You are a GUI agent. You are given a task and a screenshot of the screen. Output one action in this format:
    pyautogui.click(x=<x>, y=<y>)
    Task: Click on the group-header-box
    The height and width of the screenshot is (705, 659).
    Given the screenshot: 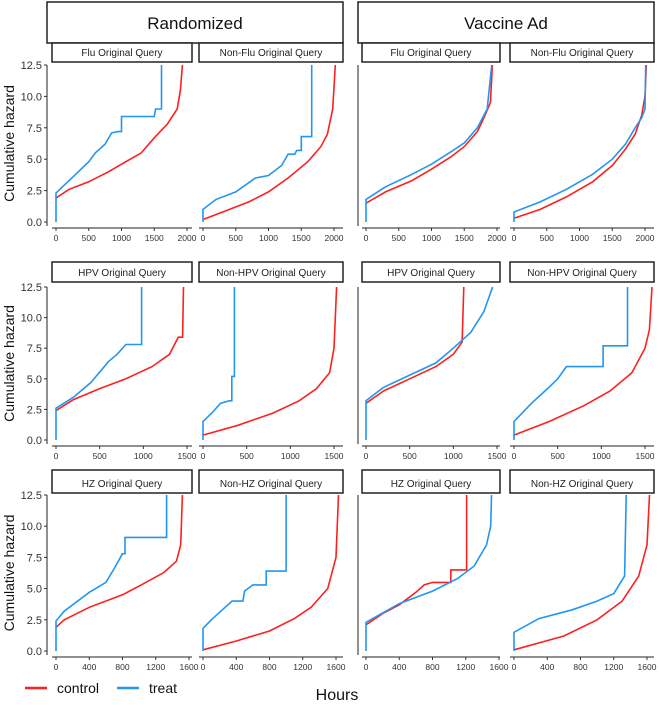 What is the action you would take?
    pyautogui.click(x=506, y=22)
    